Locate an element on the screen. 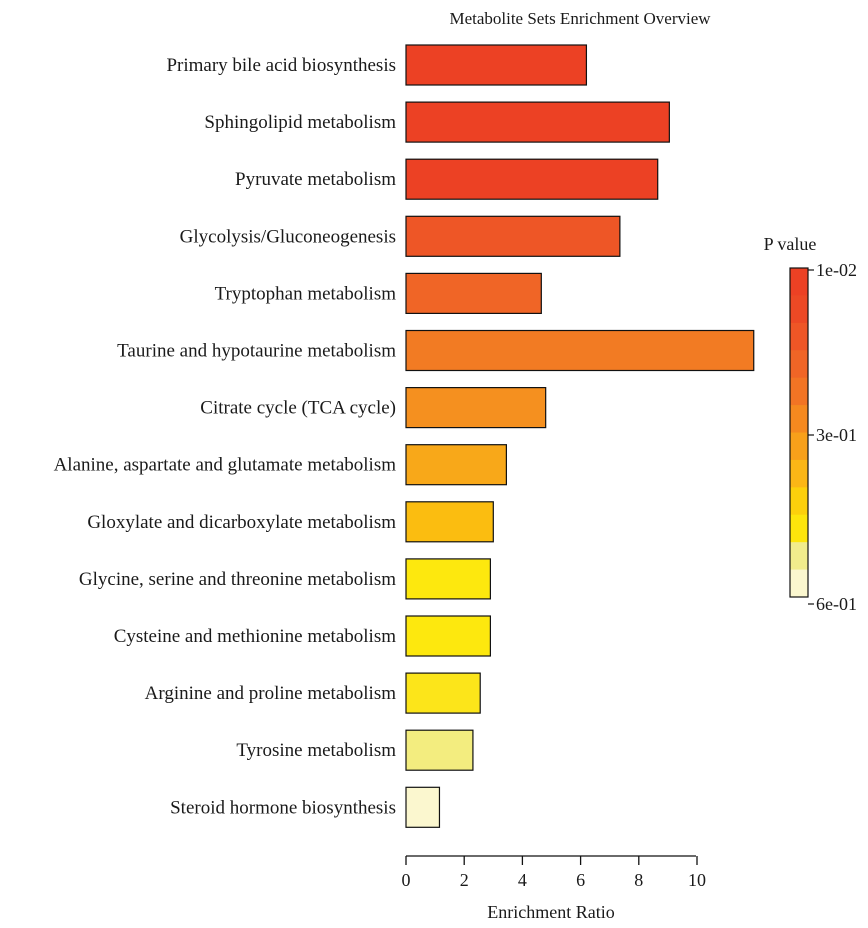 This screenshot has height=928, width=868. legend-ticks: 1e-02 3e-01 6e-01 is located at coordinates (832, 437).